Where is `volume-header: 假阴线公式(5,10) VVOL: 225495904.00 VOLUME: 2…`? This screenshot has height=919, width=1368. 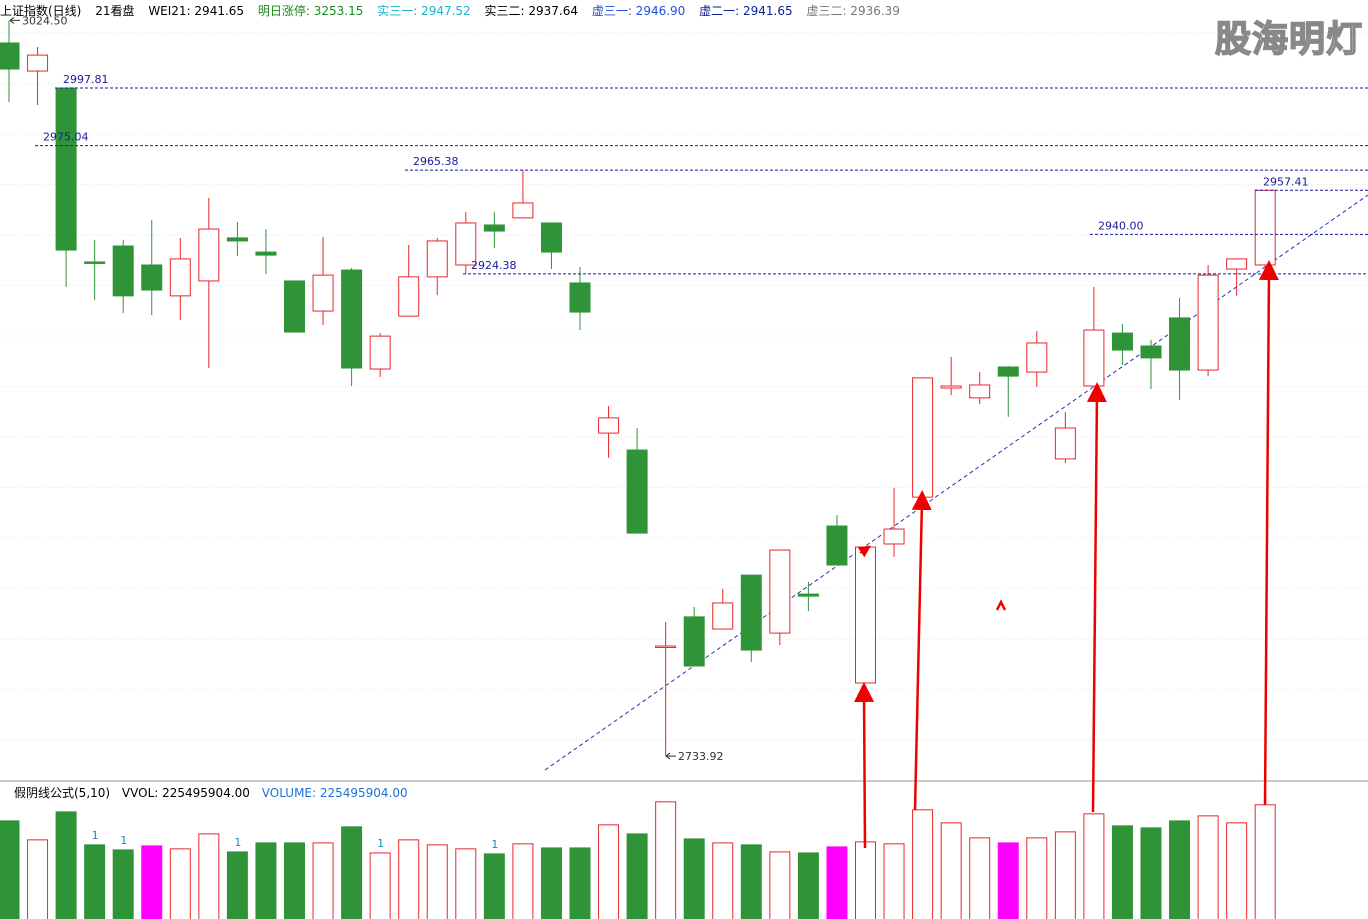 volume-header: 假阴线公式(5,10) VVOL: 225495904.00 VOLUME: 2… is located at coordinates (215, 792).